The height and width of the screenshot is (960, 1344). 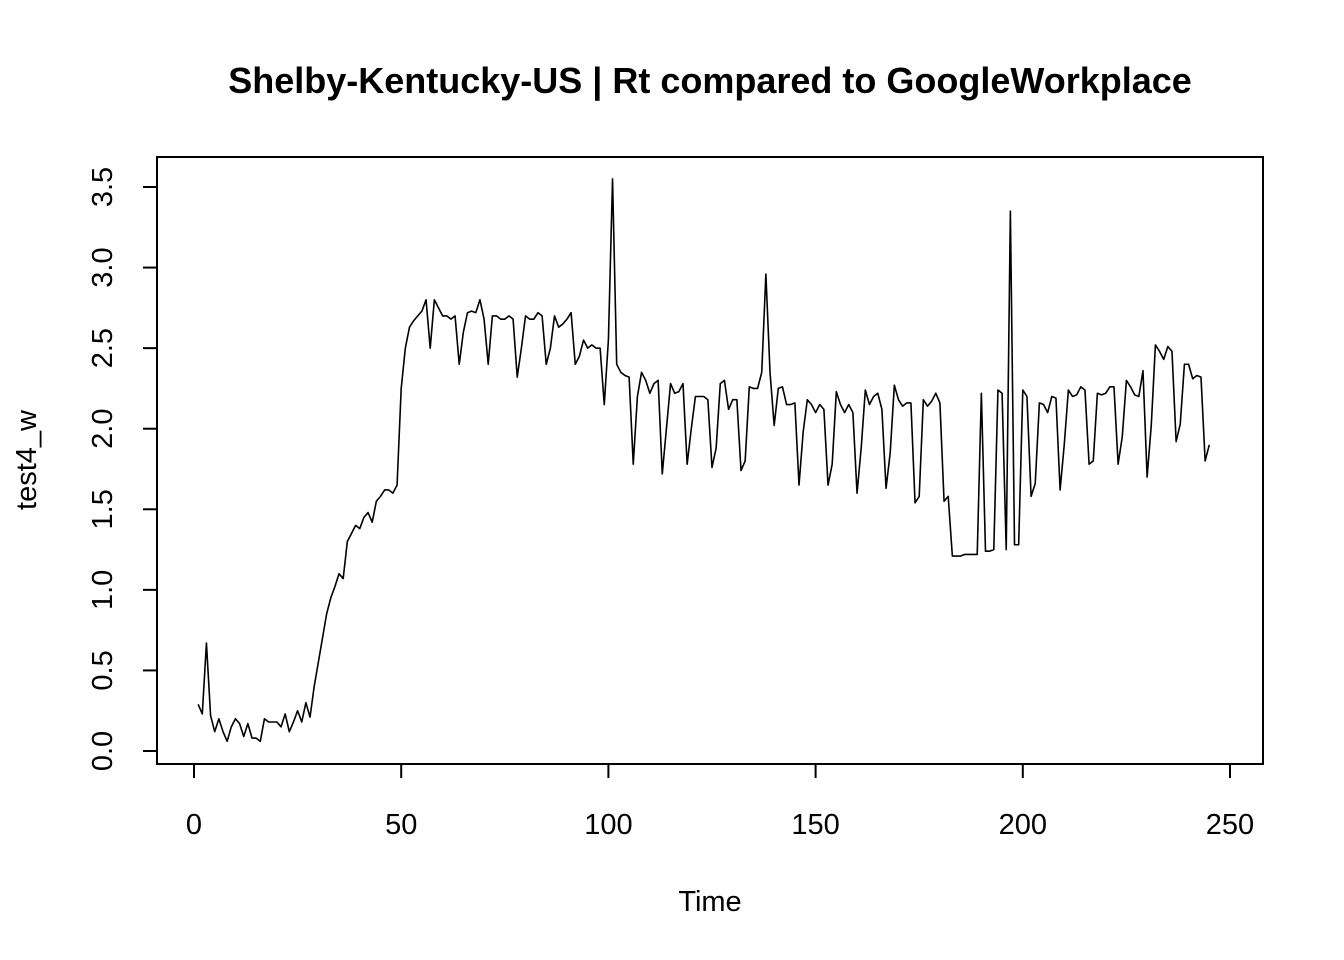 What do you see at coordinates (103, 187) in the screenshot?
I see `y-tick-label: 3.5` at bounding box center [103, 187].